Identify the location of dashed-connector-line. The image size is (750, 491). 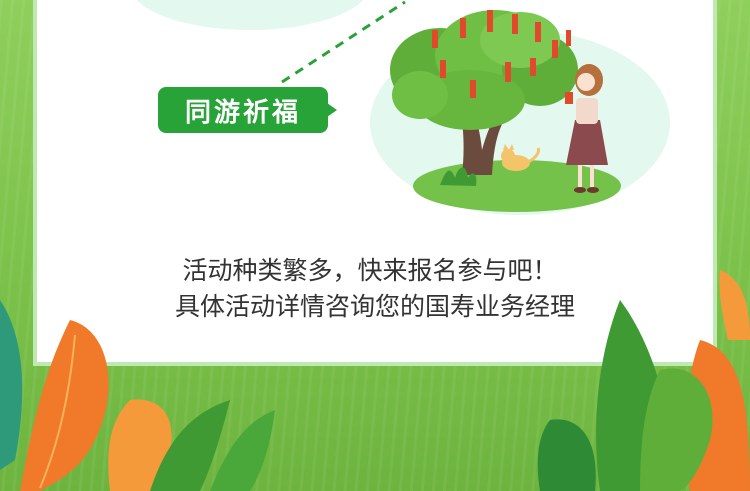
(343, 42).